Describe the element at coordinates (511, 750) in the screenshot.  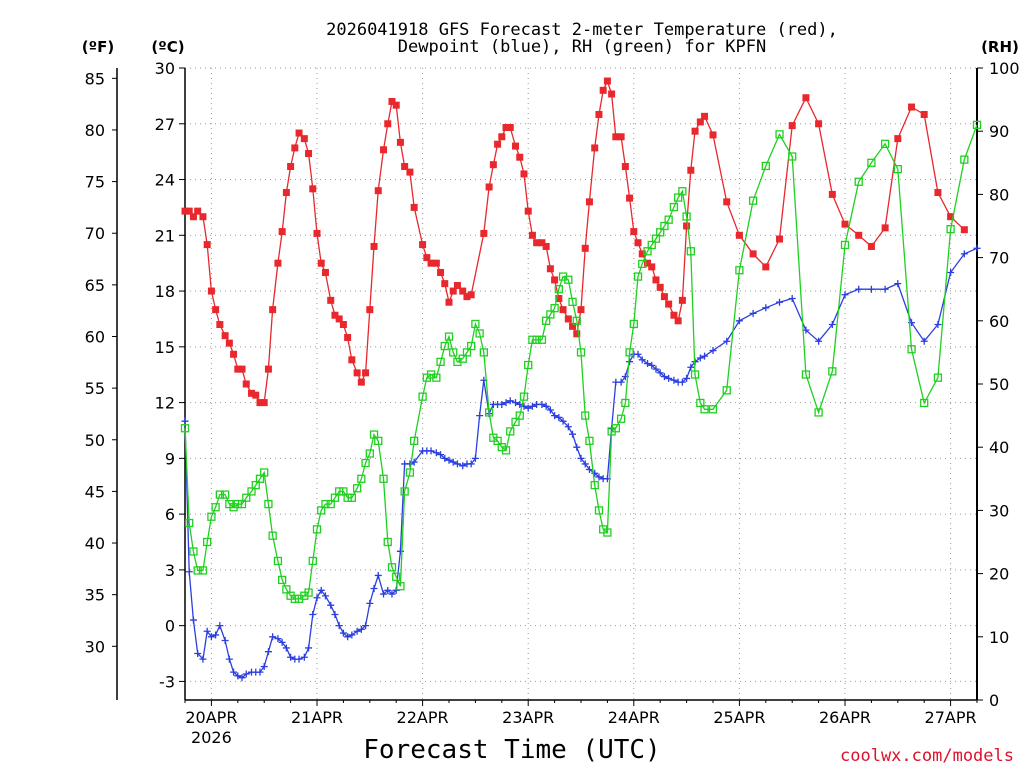
I see `x-axis-label: Forecast Time (UTC)` at that location.